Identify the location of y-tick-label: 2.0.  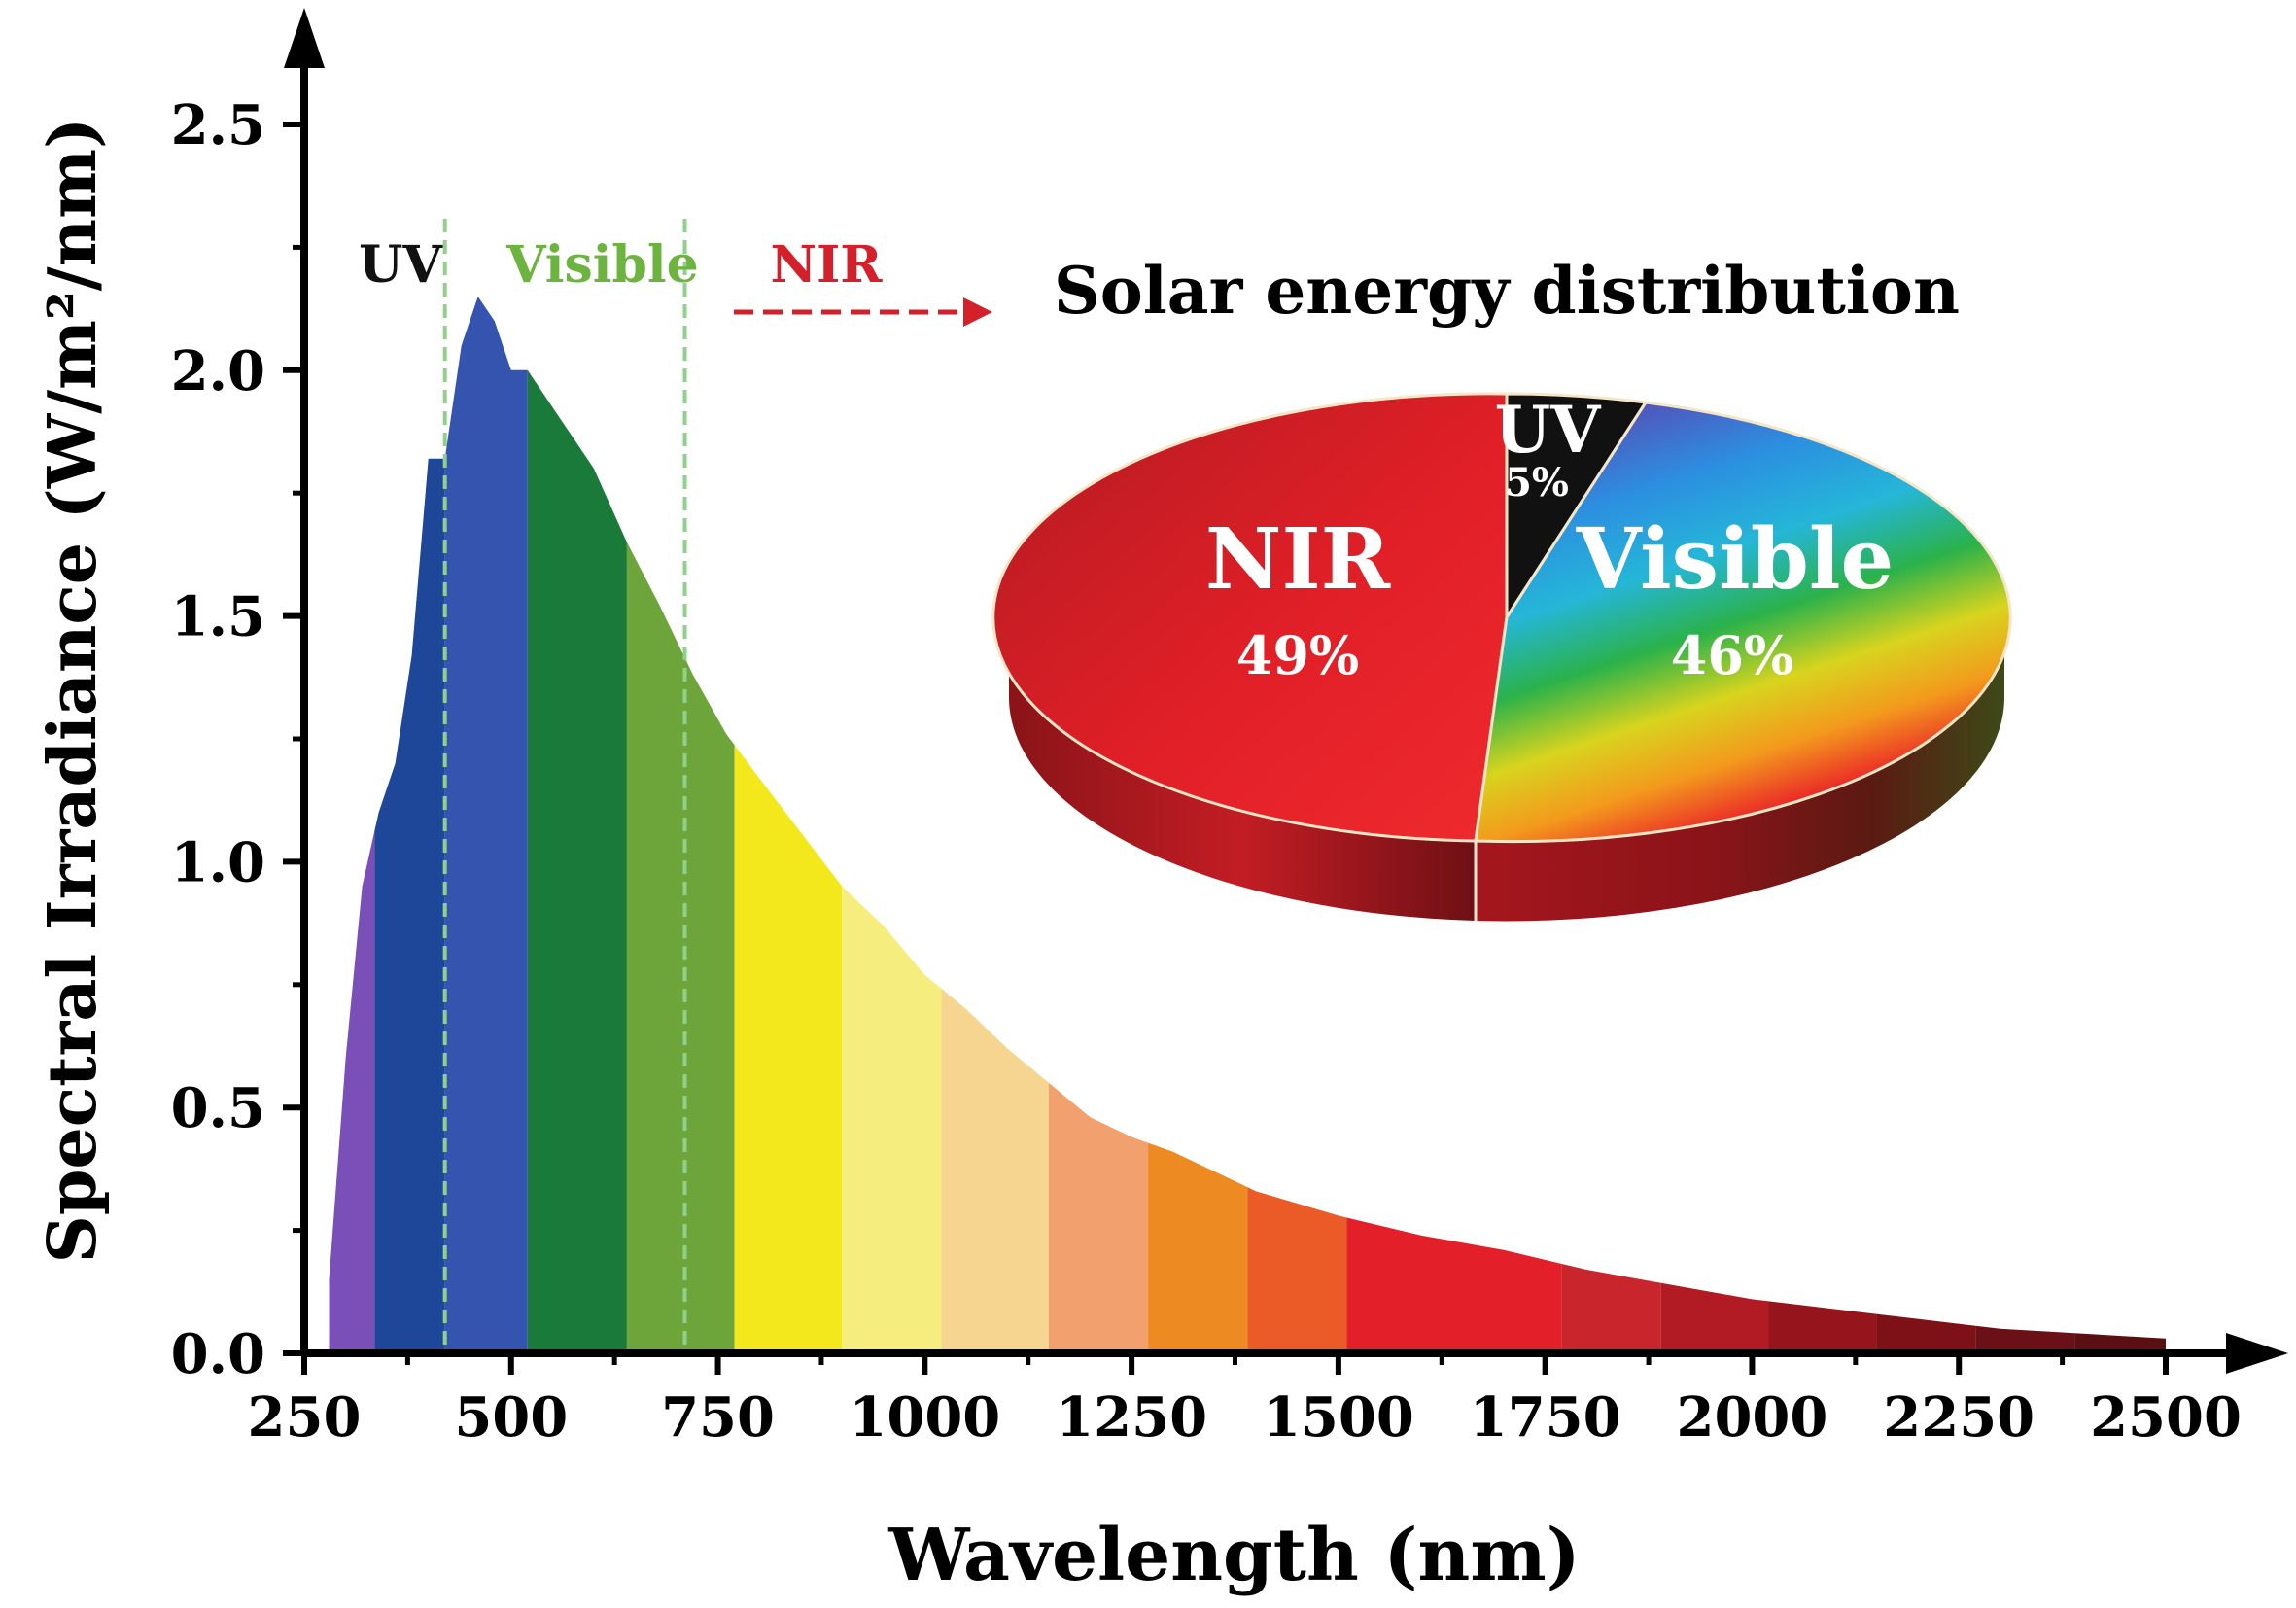
(218, 371).